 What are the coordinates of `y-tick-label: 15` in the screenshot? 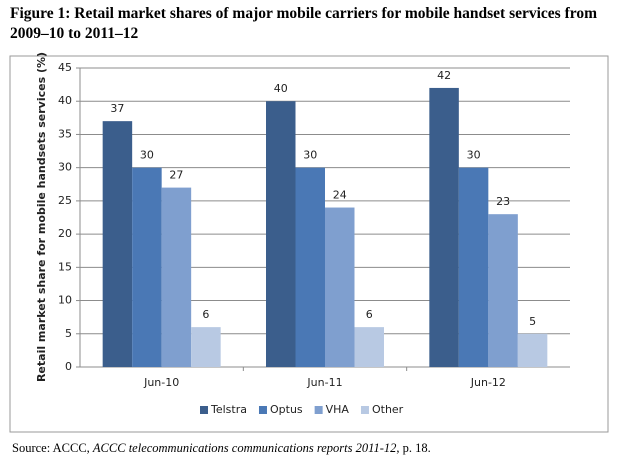 It's located at (65, 266).